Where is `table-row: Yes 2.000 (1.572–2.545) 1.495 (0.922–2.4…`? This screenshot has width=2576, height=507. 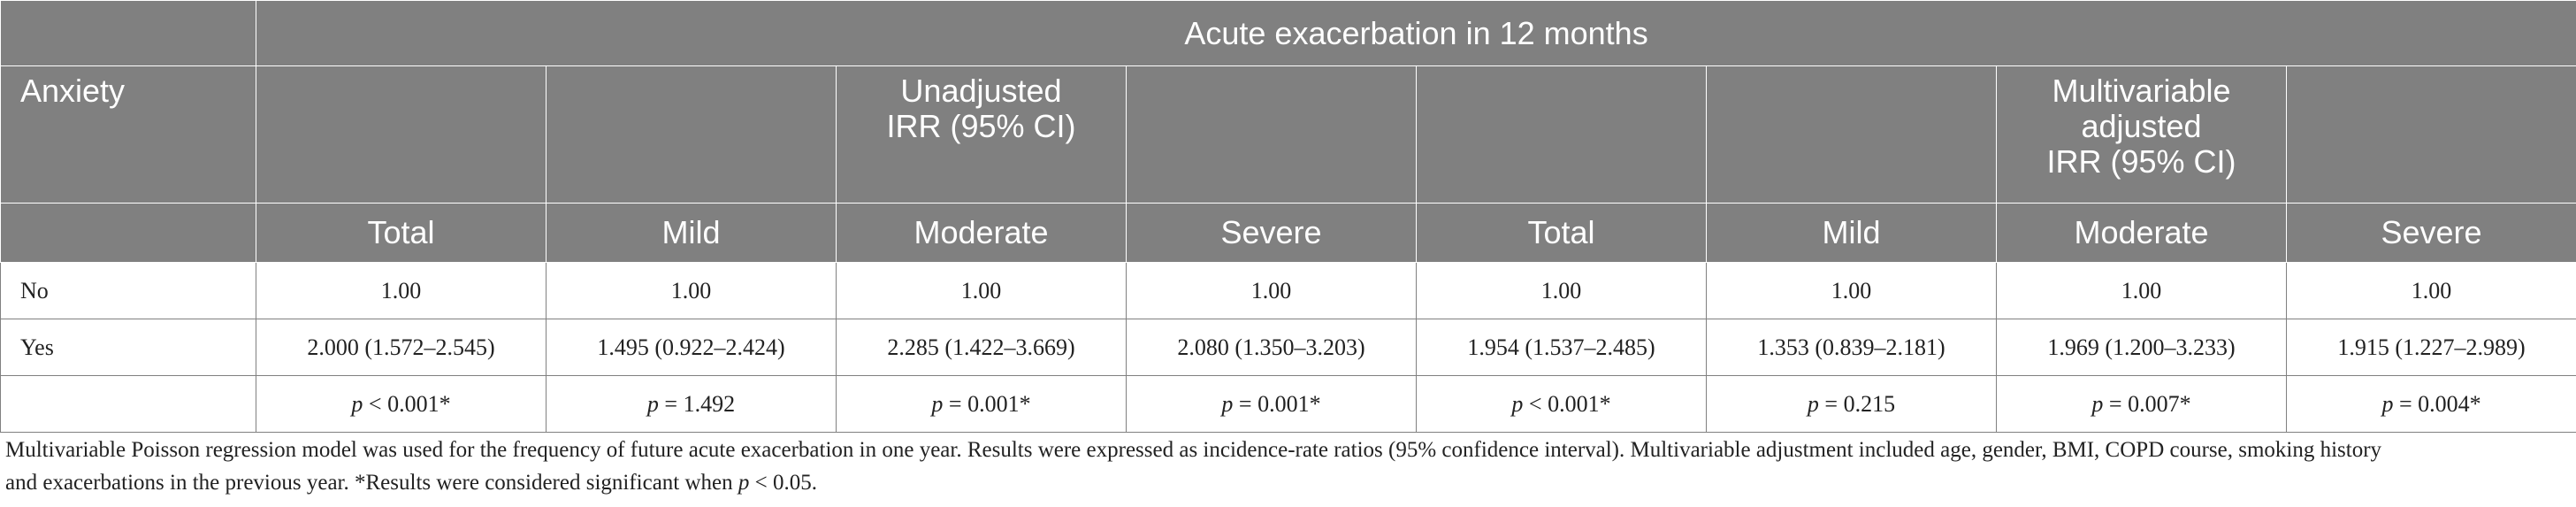
table-row: Yes 2.000 (1.572–2.545) 1.495 (0.922–2.4… is located at coordinates (1288, 347).